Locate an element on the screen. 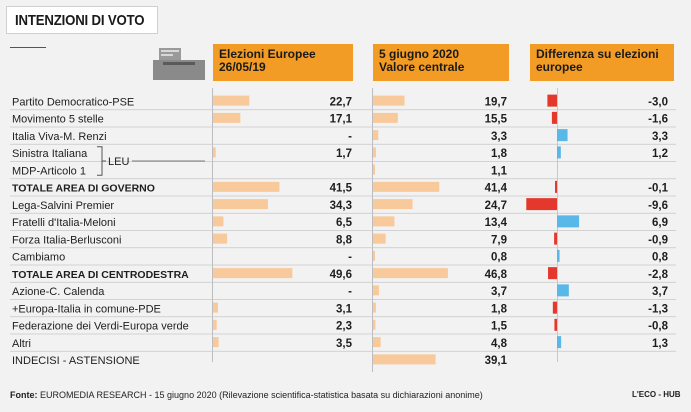 This screenshot has height=412, width=691. party-name: Movimento 5 stelle is located at coordinates (58, 120).